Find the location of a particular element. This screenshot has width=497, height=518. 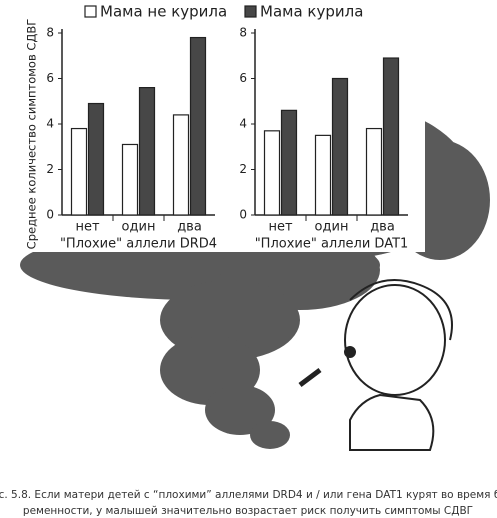

legend-label: Мама курила is located at coordinates (311, 12).